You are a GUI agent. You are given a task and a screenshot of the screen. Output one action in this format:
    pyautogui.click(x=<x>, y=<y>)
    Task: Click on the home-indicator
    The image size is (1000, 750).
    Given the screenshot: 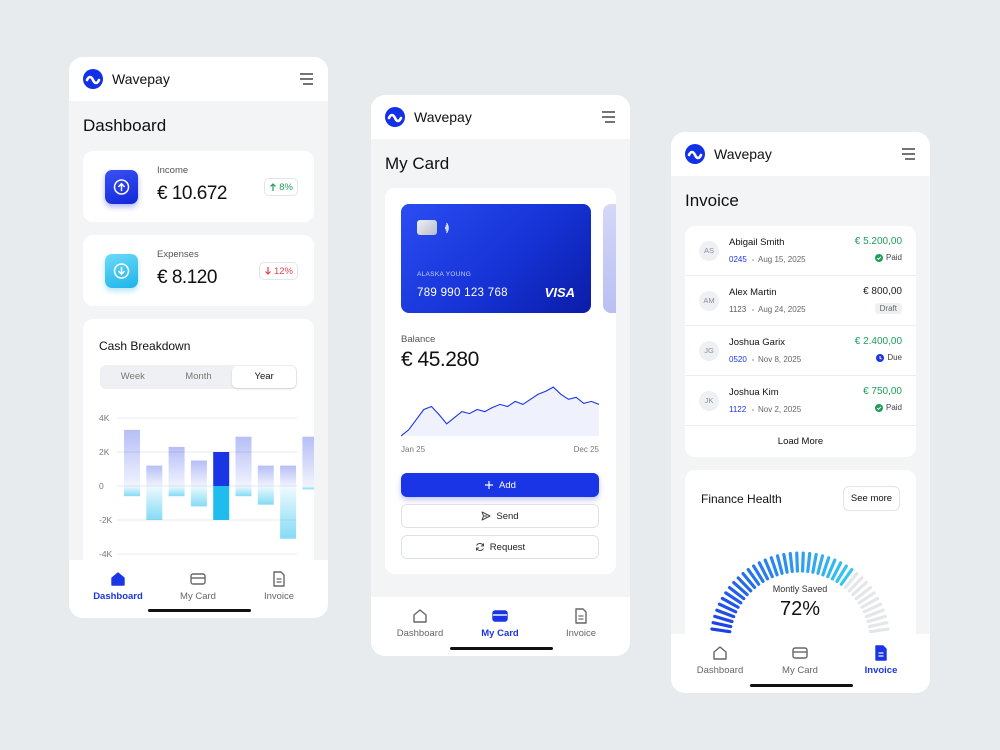 What is the action you would take?
    pyautogui.click(x=501, y=648)
    